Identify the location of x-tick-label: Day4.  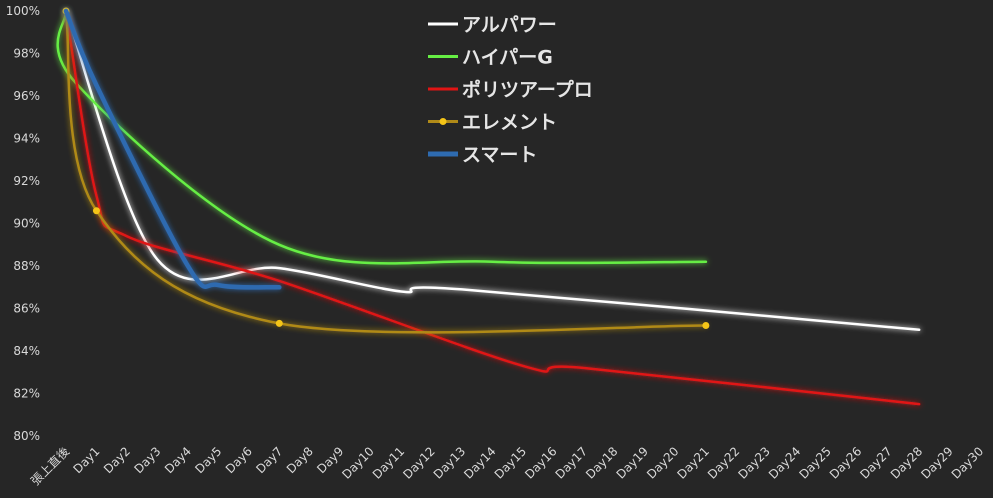
(178, 460).